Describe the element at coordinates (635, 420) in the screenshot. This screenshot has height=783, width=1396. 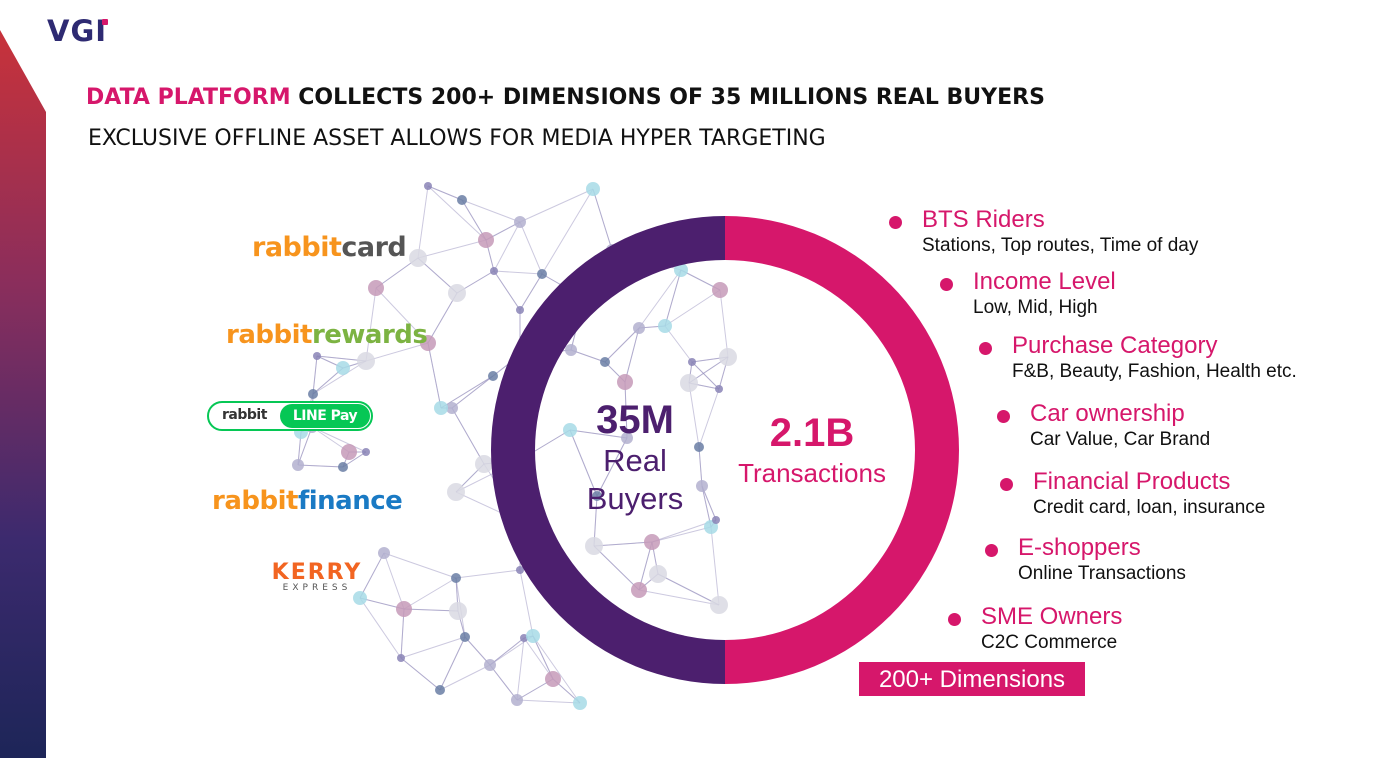
I see `buyers-value: 35M` at that location.